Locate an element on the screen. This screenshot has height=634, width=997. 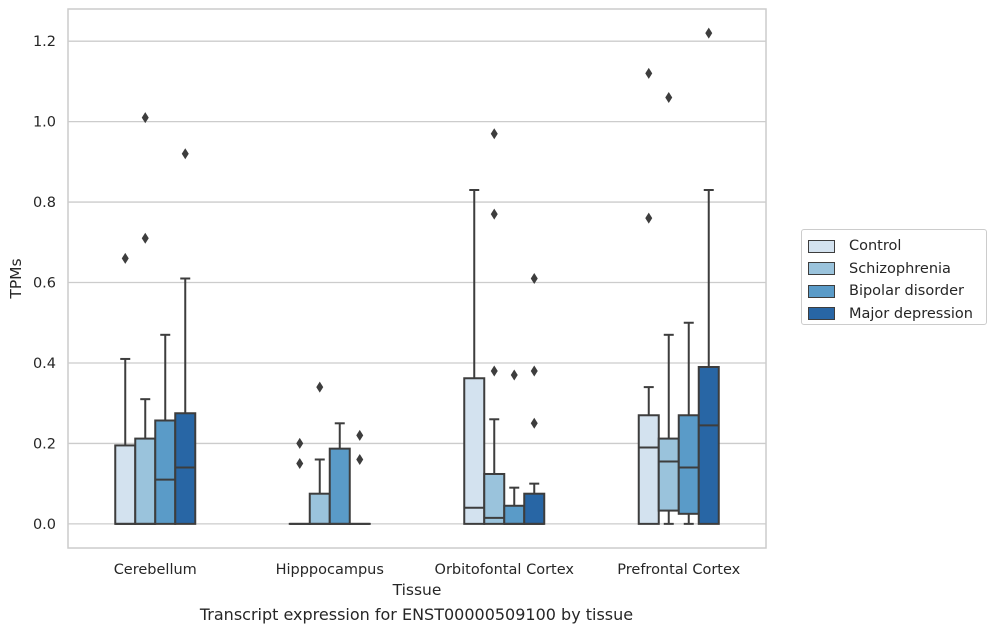
y-tick-label: 0.4 is located at coordinates (44, 364).